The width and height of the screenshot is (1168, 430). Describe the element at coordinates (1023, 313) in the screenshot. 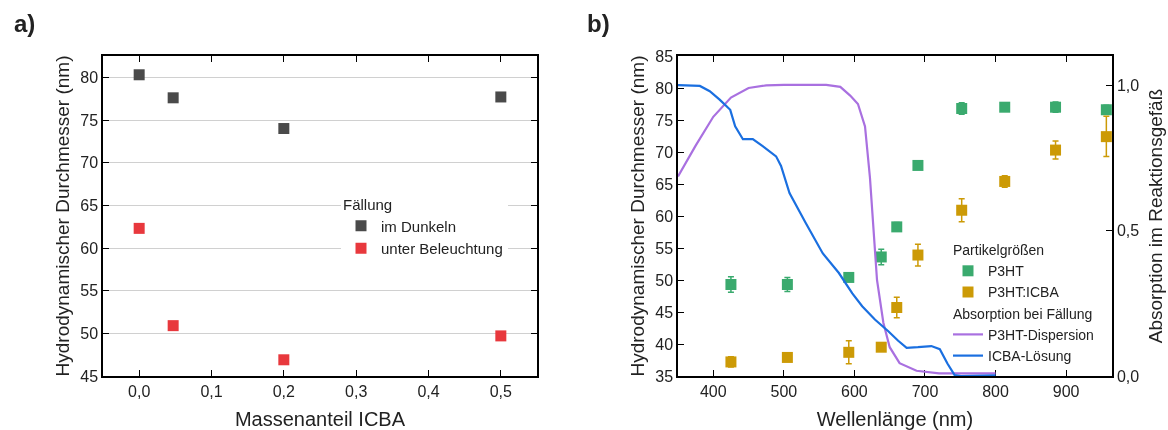

I see `text: Absorption bei Fällung` at that location.